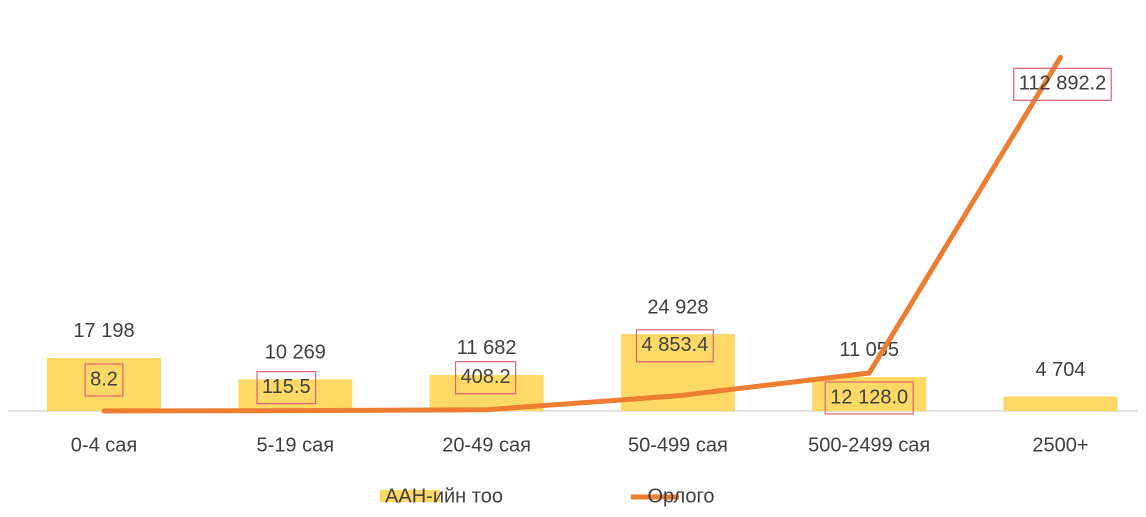  What do you see at coordinates (486, 445) in the screenshot?
I see `x-tick-label: 20-49 сая` at bounding box center [486, 445].